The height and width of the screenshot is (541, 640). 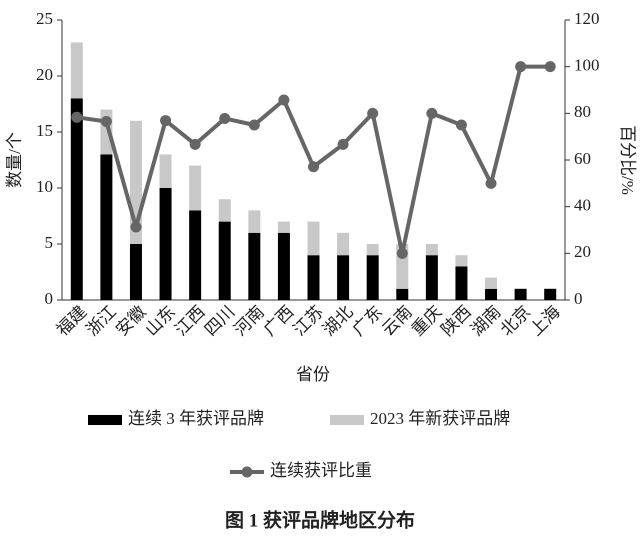 I want to click on chart-title: 图 1 获评品牌地区分布, so click(x=320, y=519).